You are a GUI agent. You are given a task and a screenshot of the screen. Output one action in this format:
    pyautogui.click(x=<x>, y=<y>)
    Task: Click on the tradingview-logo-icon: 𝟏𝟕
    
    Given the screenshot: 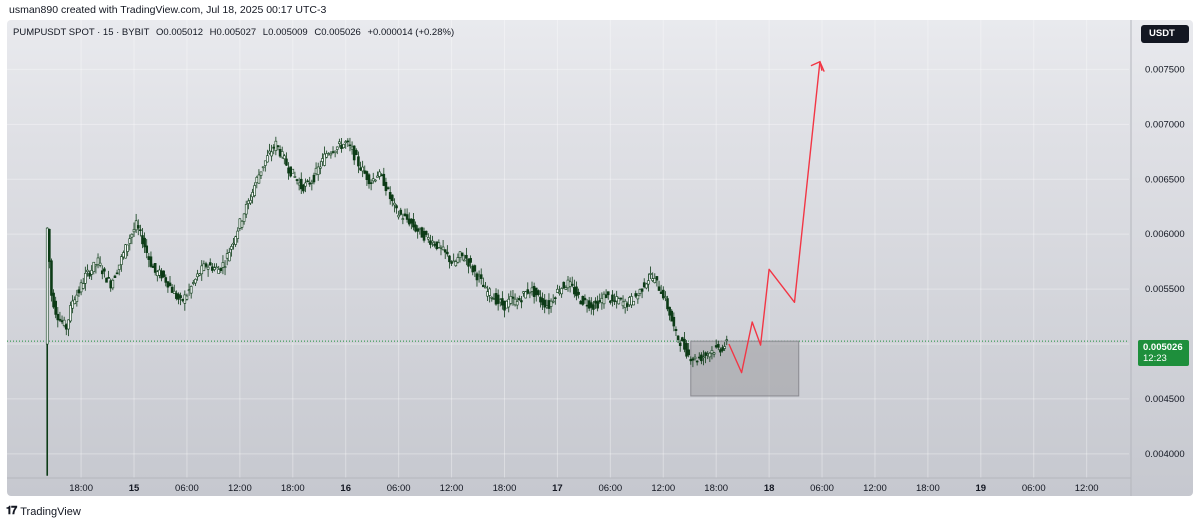 What is the action you would take?
    pyautogui.click(x=11, y=511)
    